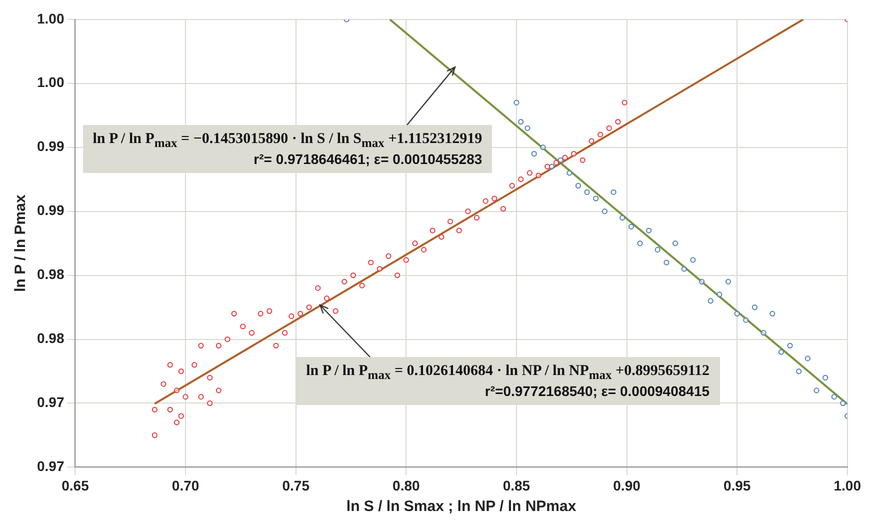 Image resolution: width=872 pixels, height=524 pixels. Describe the element at coordinates (76, 485) in the screenshot. I see `x-tick-label: 0.65` at that location.